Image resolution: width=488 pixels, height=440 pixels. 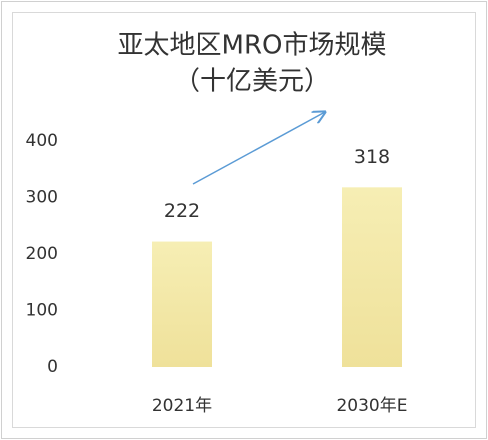 What do you see at coordinates (42, 198) in the screenshot?
I see `y-tick-label: 300` at bounding box center [42, 198].